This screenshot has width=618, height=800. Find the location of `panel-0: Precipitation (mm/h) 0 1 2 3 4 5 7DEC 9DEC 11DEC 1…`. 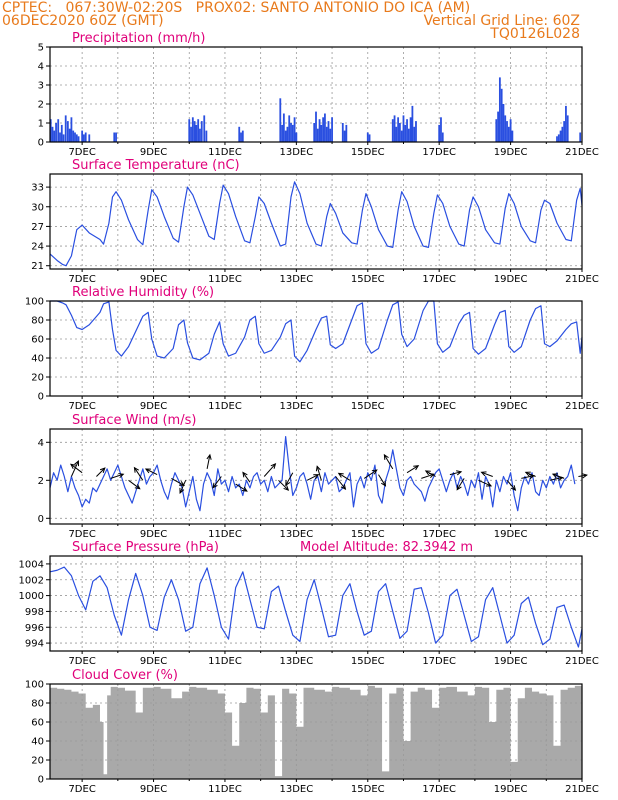

panel-0: Precipitation (mm/h) 0 1 2 3 4 5 7DEC 9DEC 11DEC 1… is located at coordinates (318, 94).